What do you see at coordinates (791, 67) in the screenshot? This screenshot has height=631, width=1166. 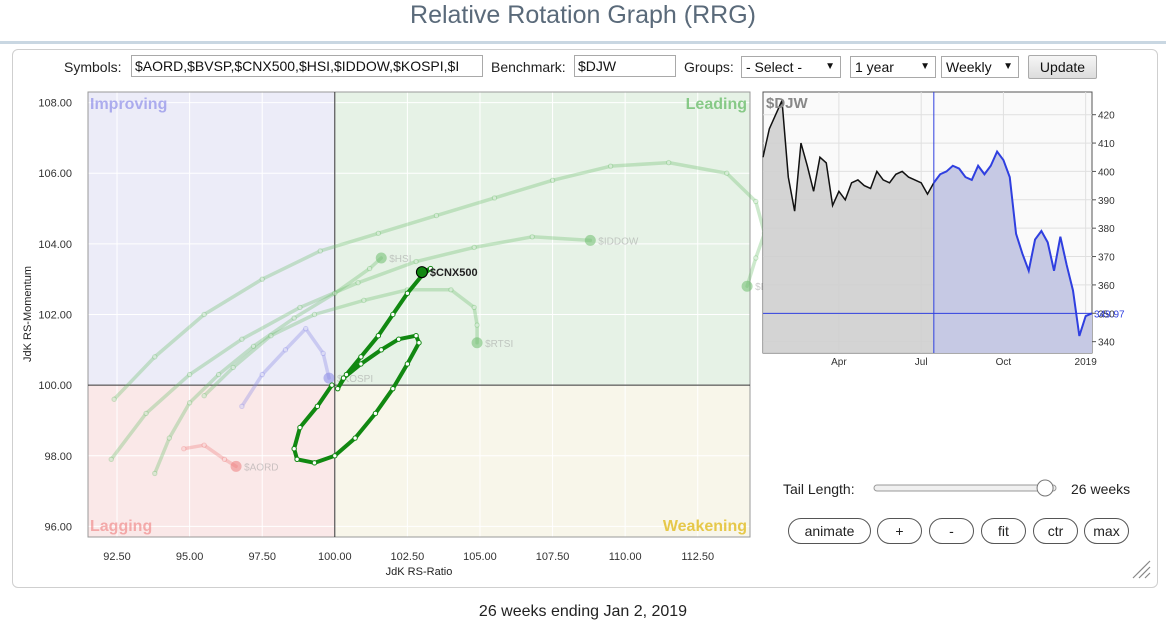 I see `groups-select: - Select - ▼` at bounding box center [791, 67].